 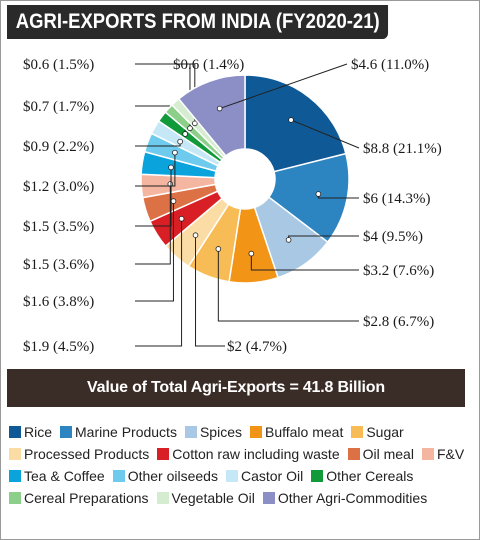 What do you see at coordinates (220, 432) in the screenshot?
I see `legend-label: Spices` at bounding box center [220, 432].